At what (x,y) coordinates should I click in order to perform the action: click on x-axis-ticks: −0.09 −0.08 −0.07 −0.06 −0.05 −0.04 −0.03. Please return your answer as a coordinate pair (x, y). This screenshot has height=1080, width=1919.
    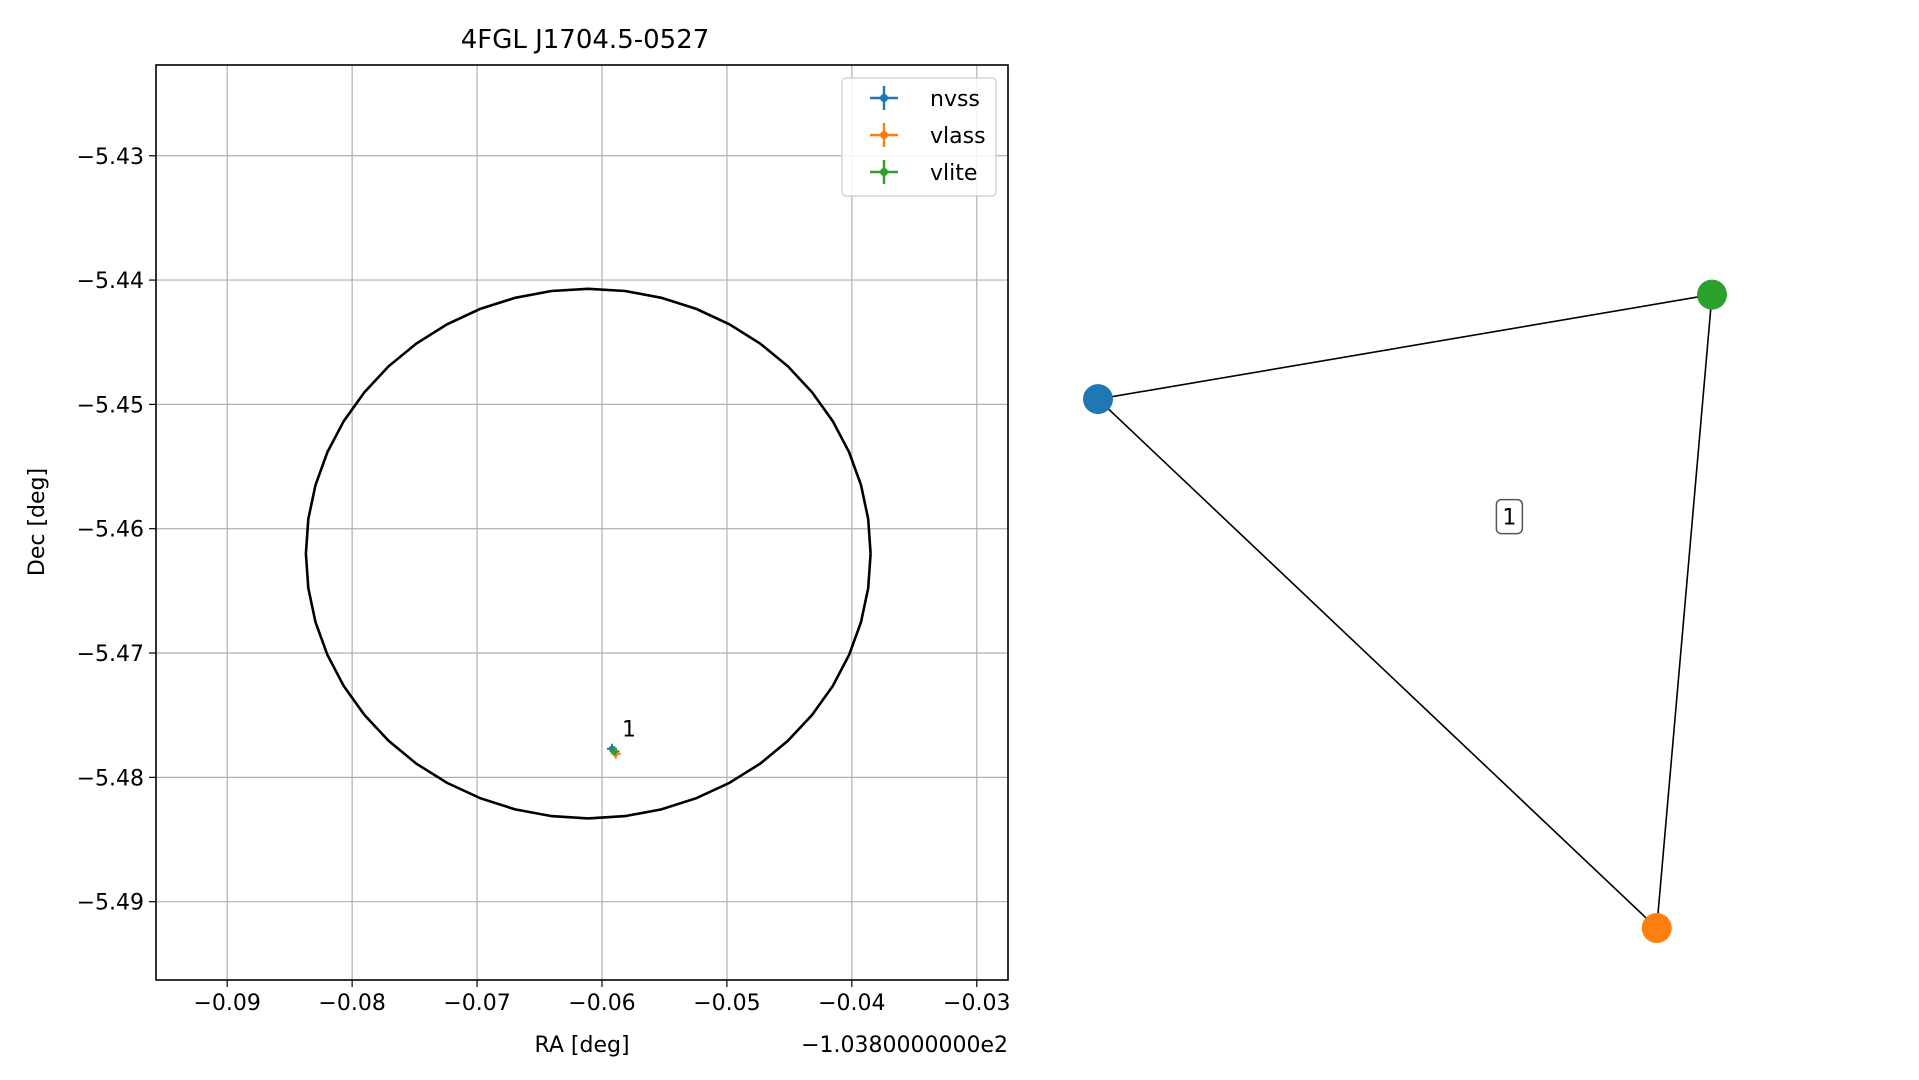
    Looking at the image, I should click on (601, 998).